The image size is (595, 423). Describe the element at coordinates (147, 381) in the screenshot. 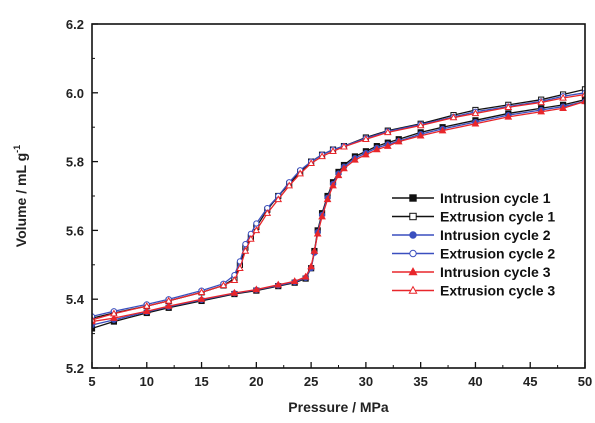

I see `x-tick-label: 10` at that location.